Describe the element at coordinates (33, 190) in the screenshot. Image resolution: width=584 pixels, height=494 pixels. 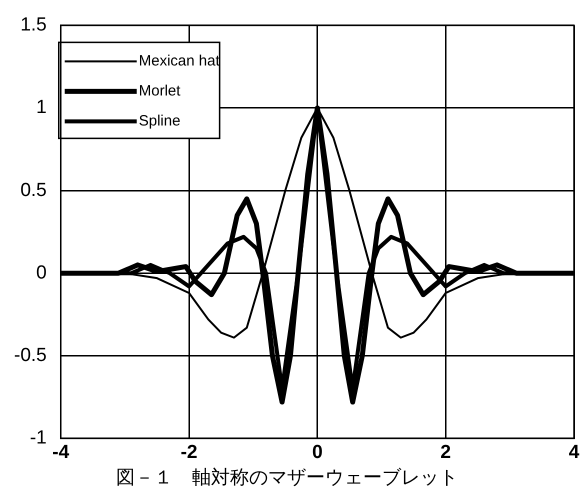
I see `y-tick-label: 0.5` at that location.